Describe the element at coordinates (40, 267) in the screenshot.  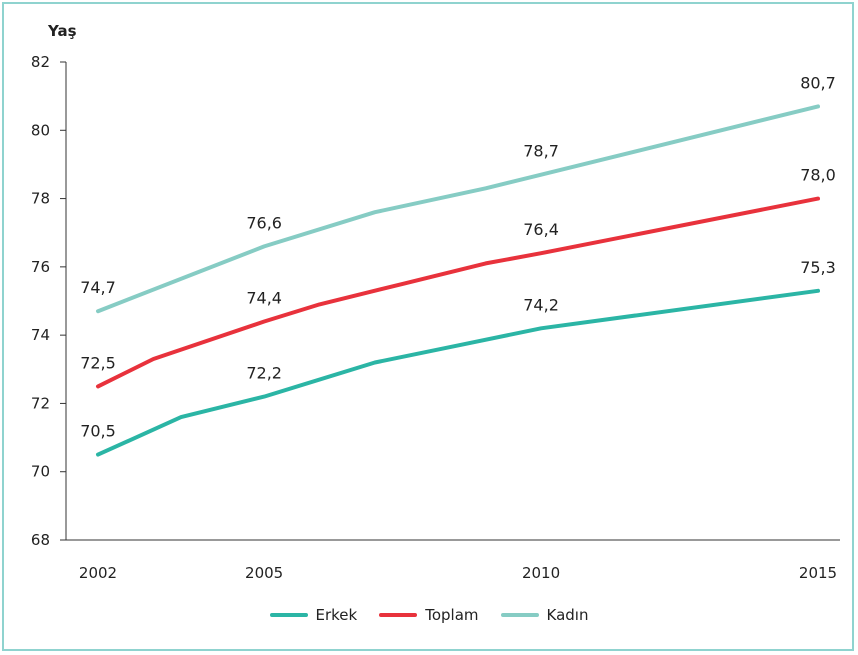
I see `y-tick-label-76: 76` at that location.